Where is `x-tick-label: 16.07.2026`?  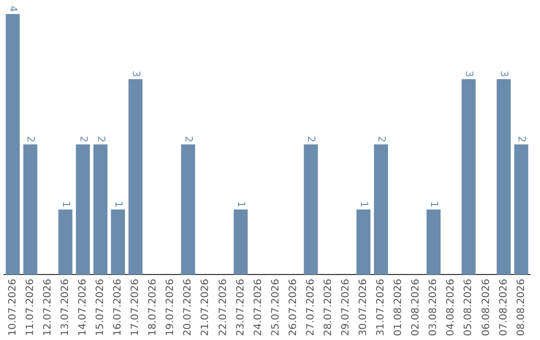
x-tick-label: 16.07.2026 is located at coordinates (118, 307).